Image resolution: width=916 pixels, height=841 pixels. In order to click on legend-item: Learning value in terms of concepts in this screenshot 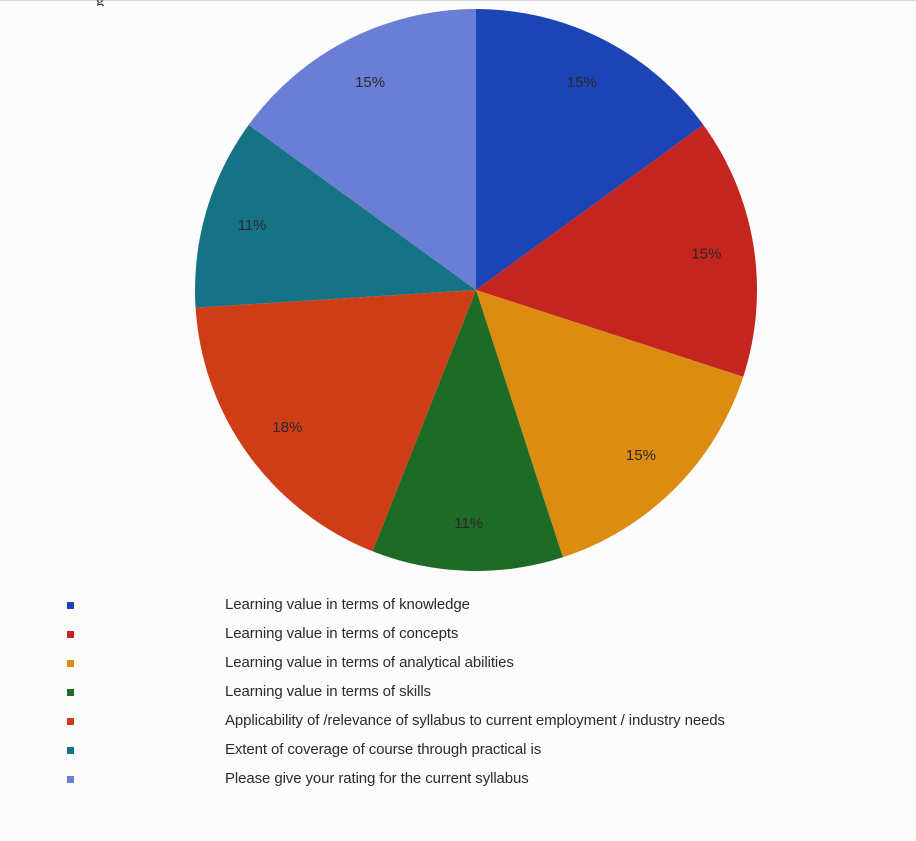, I will do `click(458, 636)`.